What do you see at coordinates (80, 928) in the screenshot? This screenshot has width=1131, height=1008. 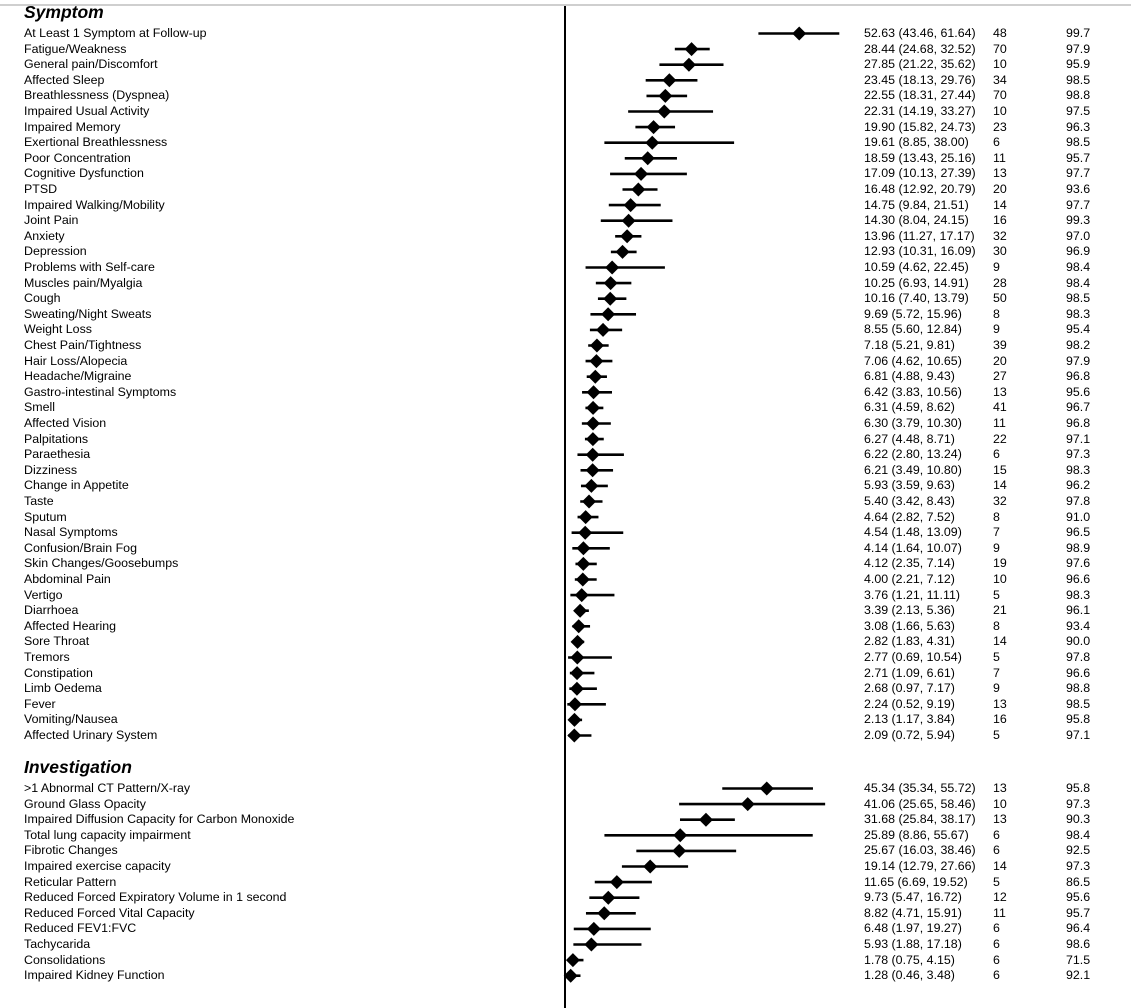 I see `row-label: Reduced FEV1:FVC` at bounding box center [80, 928].